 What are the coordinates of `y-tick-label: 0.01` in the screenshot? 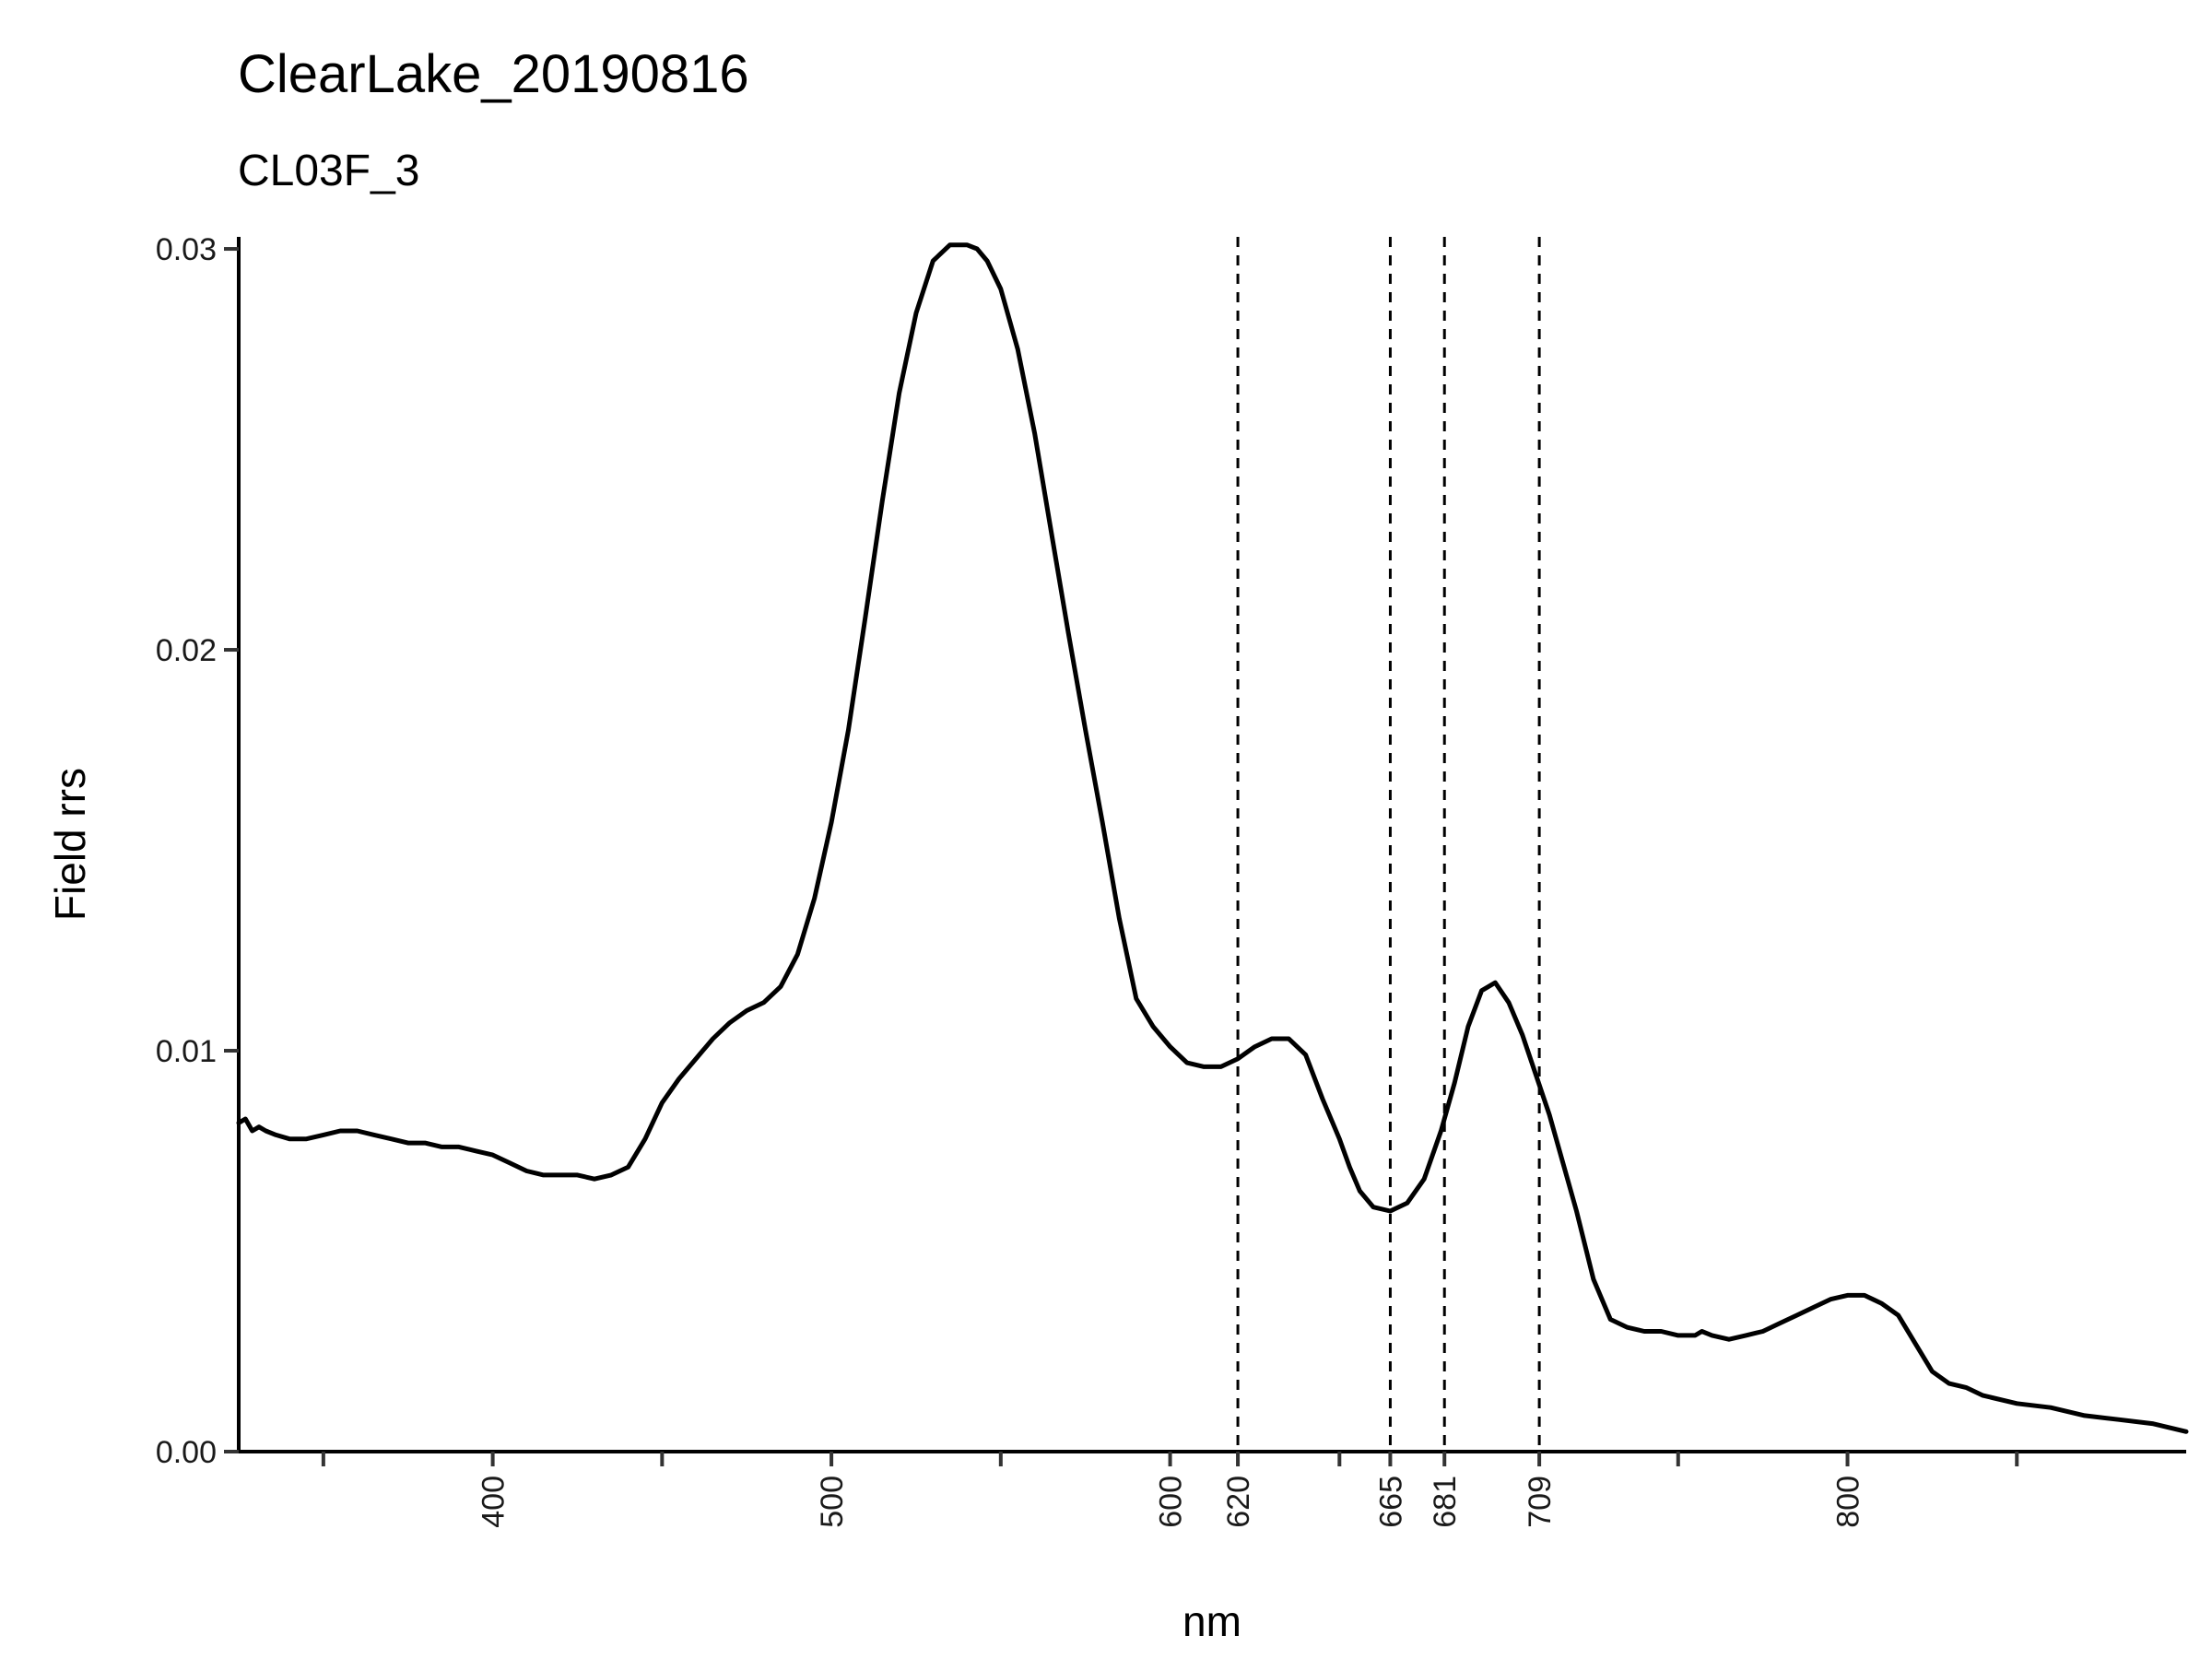 It's located at (186, 1051).